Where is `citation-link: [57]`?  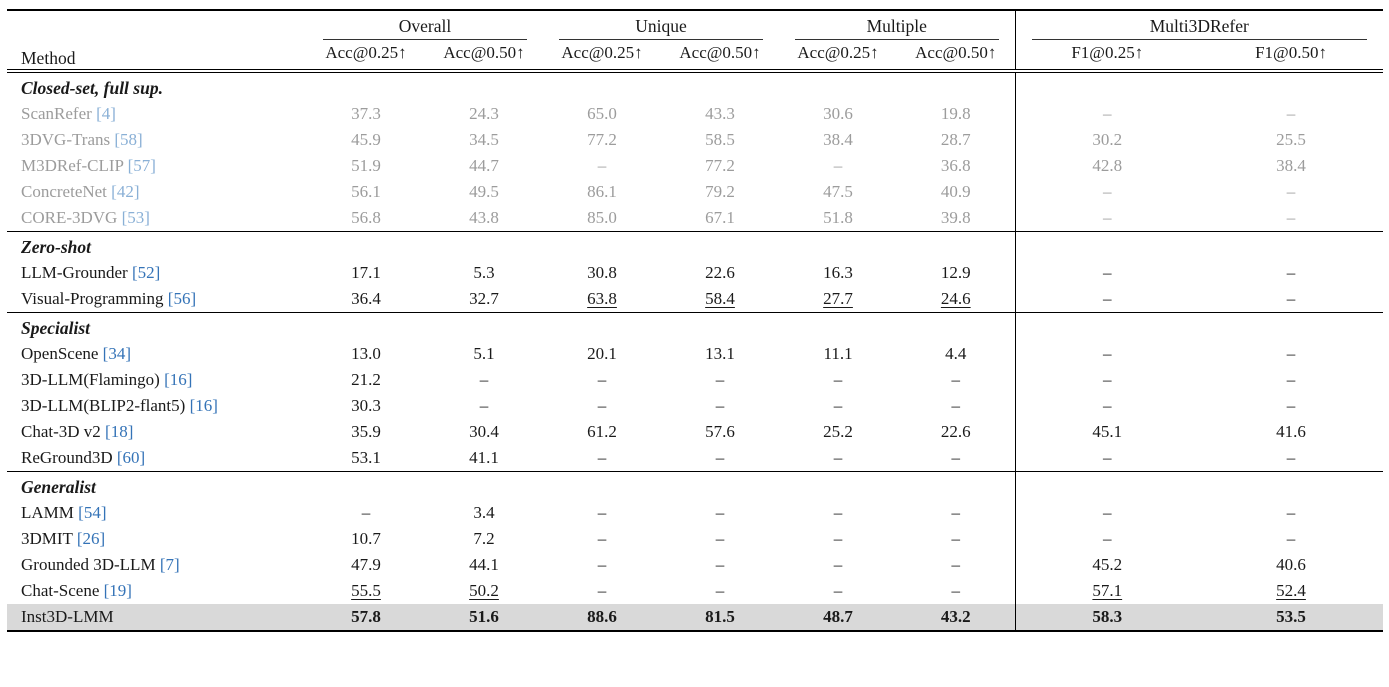
citation-link: [57] is located at coordinates (141, 165).